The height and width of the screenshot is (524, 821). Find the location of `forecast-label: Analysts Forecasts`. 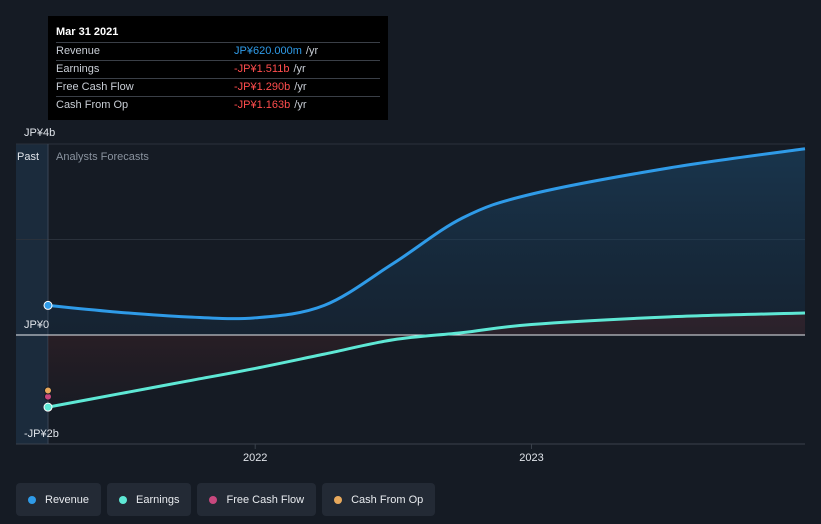

forecast-label: Analysts Forecasts is located at coordinates (102, 157).